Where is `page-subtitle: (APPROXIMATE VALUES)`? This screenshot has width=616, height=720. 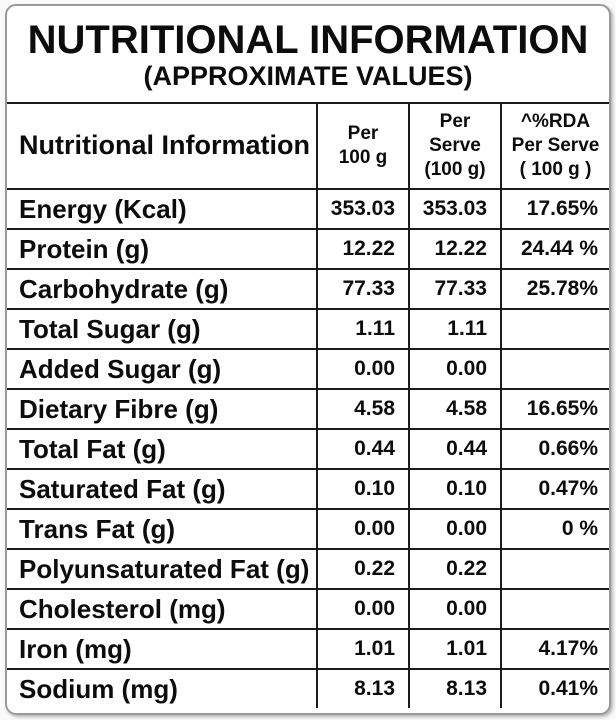 page-subtitle: (APPROXIMATE VALUES) is located at coordinates (308, 76).